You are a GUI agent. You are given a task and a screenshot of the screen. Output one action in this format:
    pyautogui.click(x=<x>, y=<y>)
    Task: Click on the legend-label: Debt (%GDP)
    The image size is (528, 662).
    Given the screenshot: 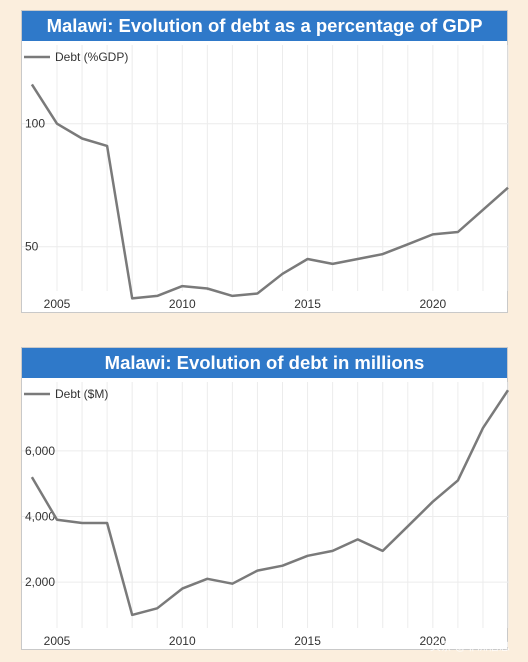 What is the action you would take?
    pyautogui.click(x=91, y=57)
    